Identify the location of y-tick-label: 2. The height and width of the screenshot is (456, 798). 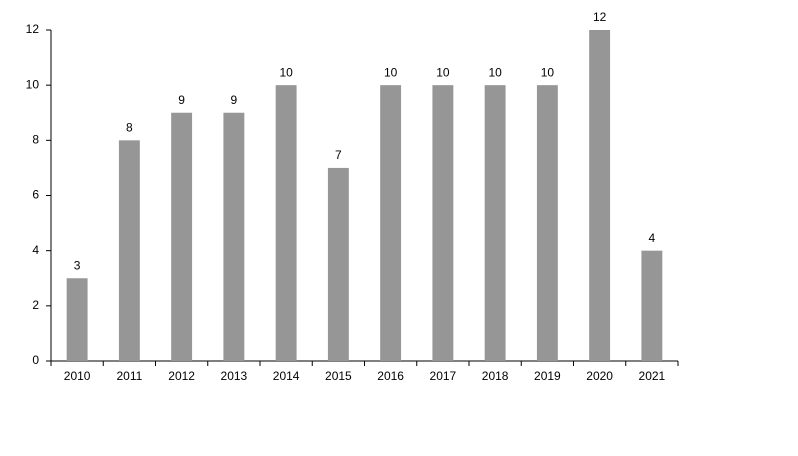
(35, 305).